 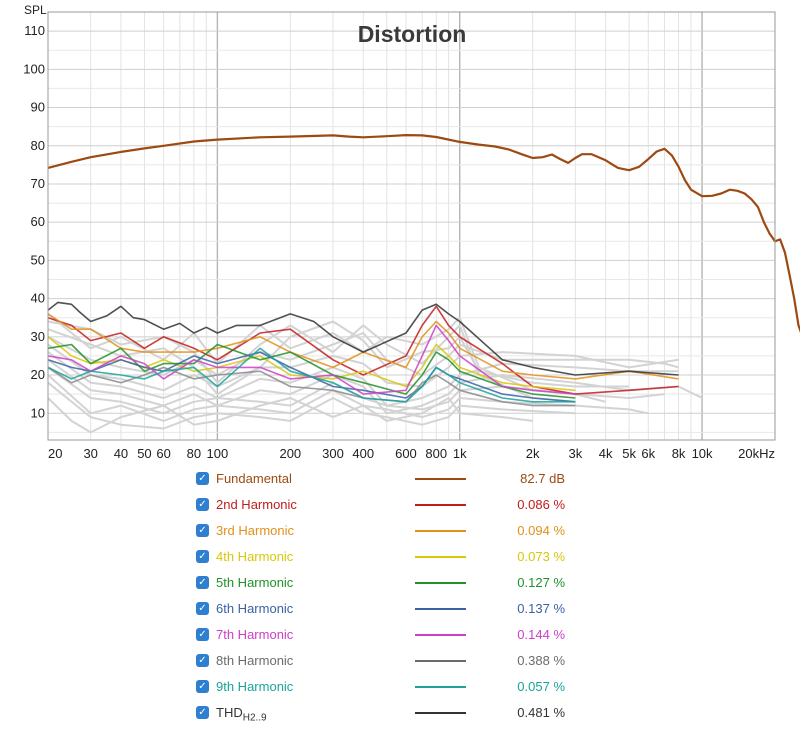 What do you see at coordinates (34, 30) in the screenshot?
I see `y-tick-label: 110` at bounding box center [34, 30].